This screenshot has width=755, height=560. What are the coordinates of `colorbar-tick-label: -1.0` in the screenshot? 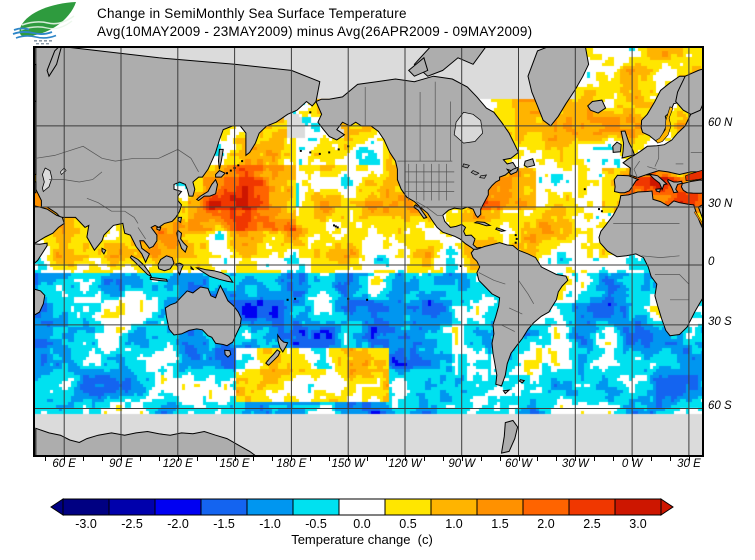 It's located at (270, 524).